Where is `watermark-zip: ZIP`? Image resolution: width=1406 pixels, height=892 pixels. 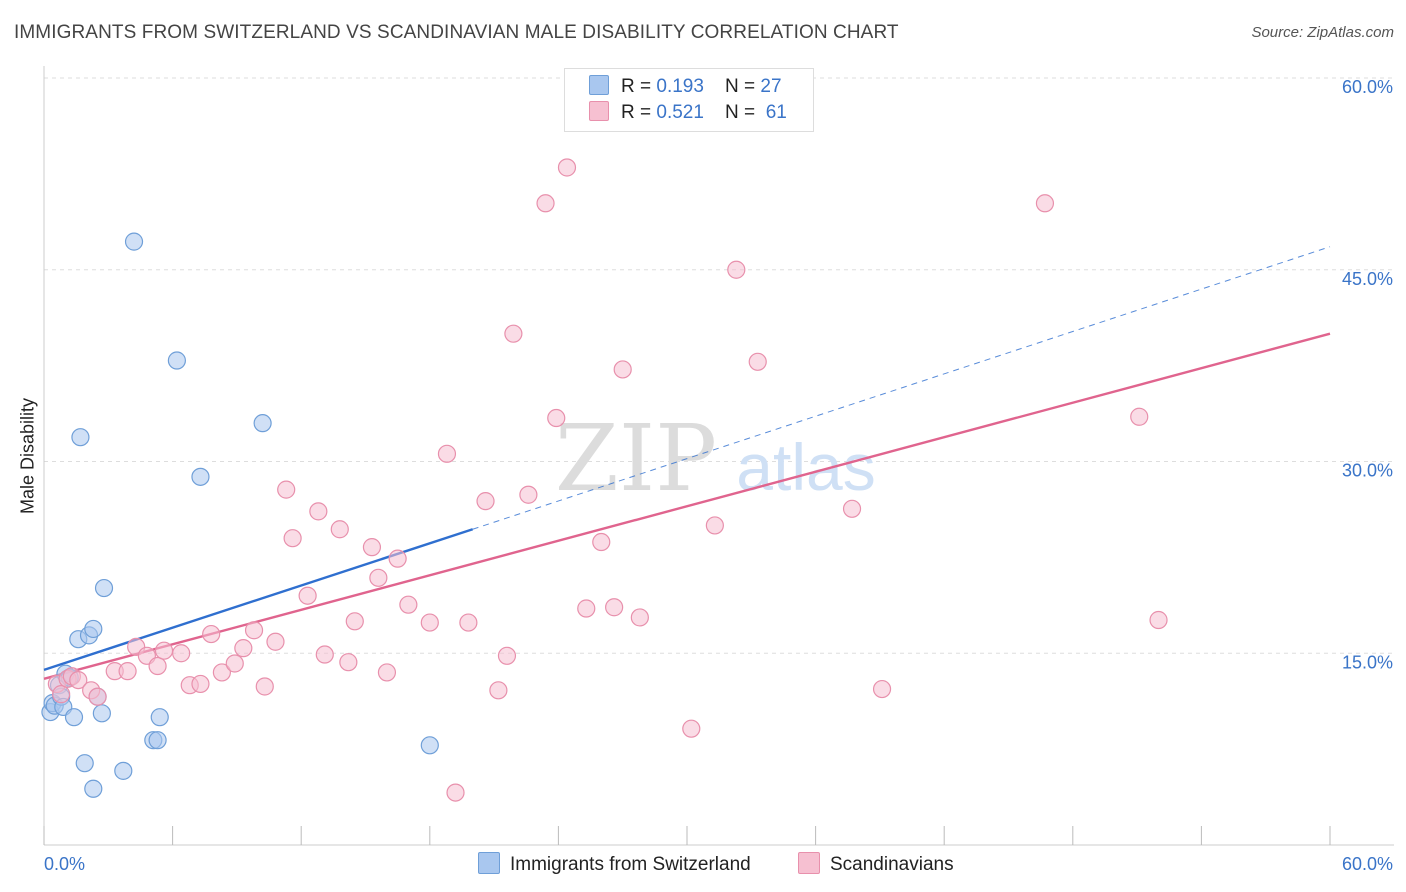 watermark-zip: ZIP is located at coordinates (636, 458).